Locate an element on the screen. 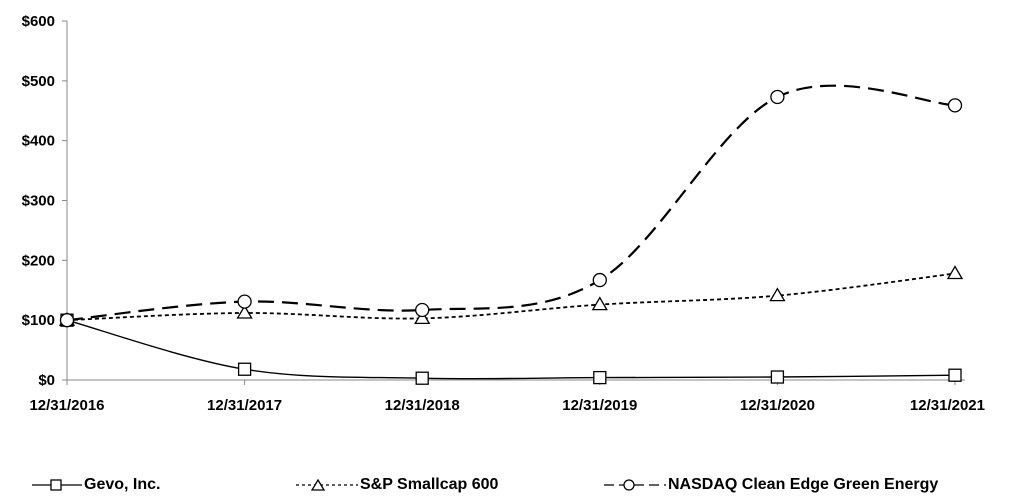  legend-label: NASDAQ Clean Edge Green Energy is located at coordinates (803, 485).